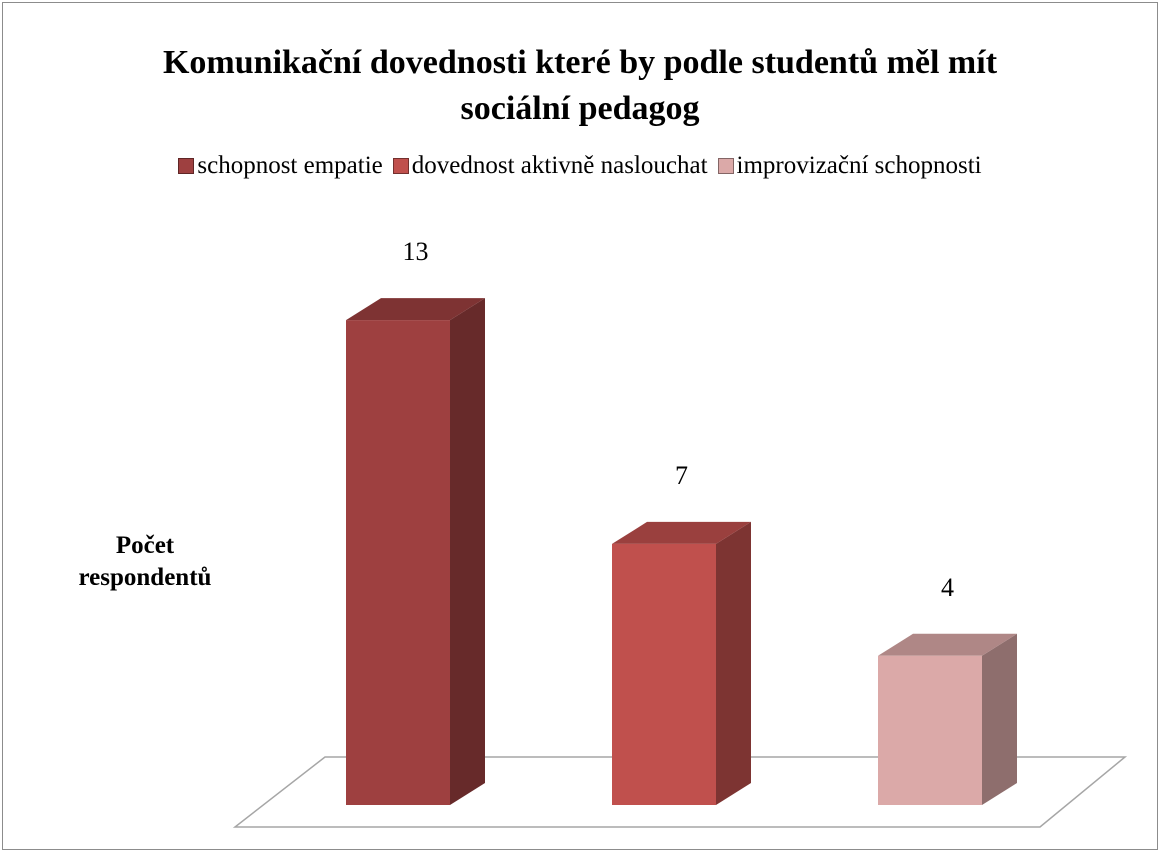  Describe the element at coordinates (290, 165) in the screenshot. I see `legend-label: schopnost empatie` at that location.